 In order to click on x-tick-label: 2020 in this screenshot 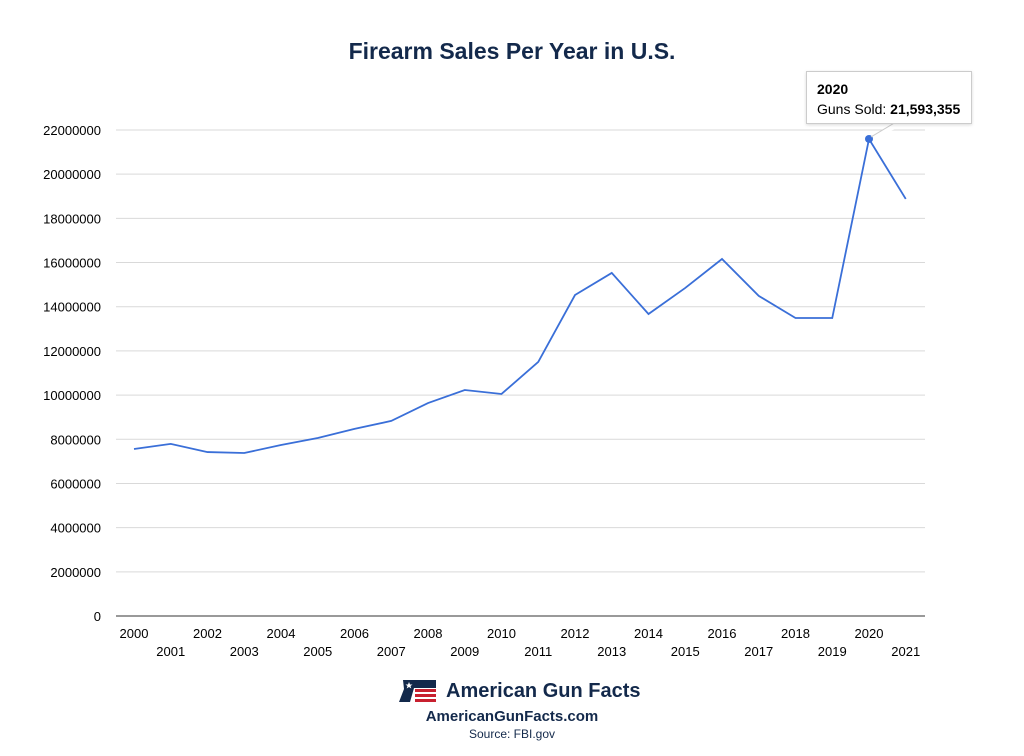, I will do `click(869, 633)`.